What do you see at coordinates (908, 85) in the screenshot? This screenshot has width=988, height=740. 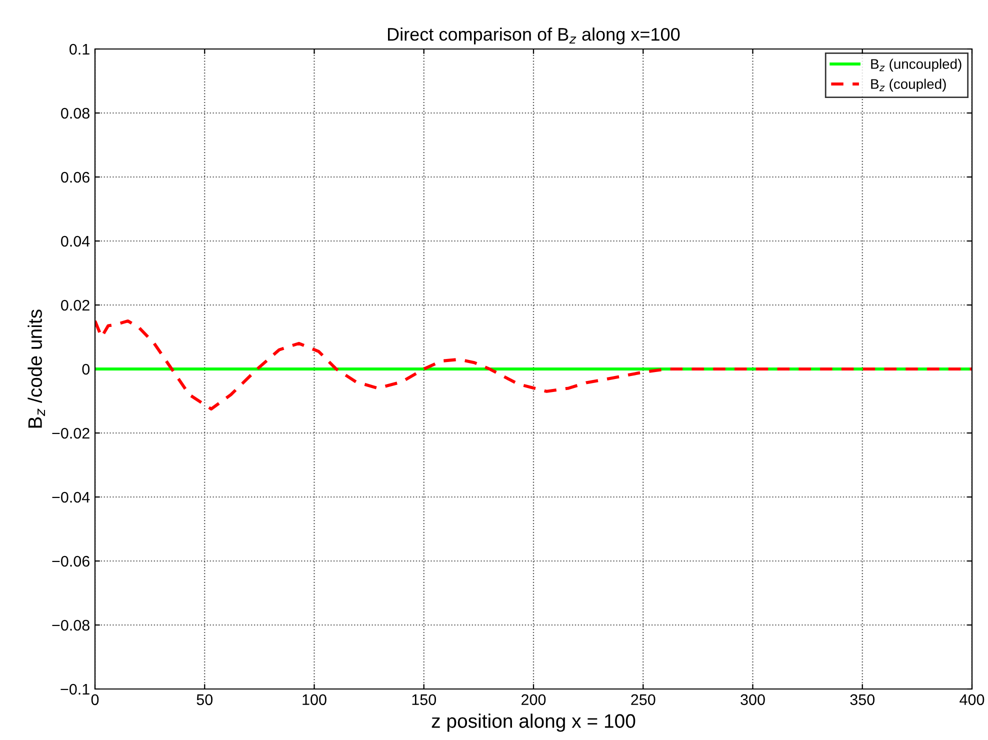 I see `legend-label: B$_{z}$ (coupled)` at bounding box center [908, 85].